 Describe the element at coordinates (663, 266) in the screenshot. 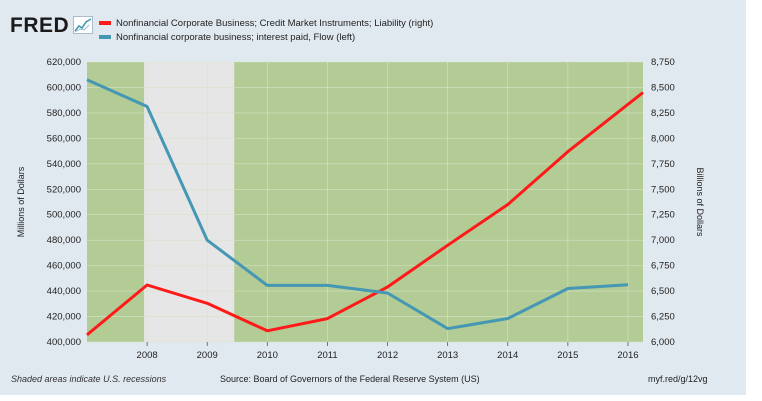

I see `right-tick-label: 6,750` at that location.